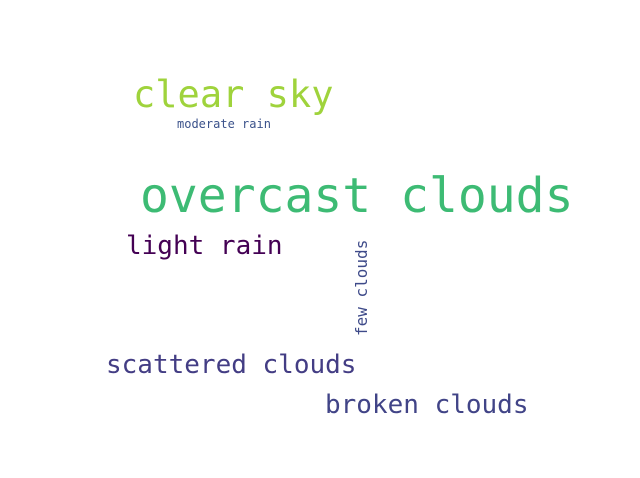 The height and width of the screenshot is (478, 640). I want to click on word-scattered-clouds: scattered clouds, so click(231, 365).